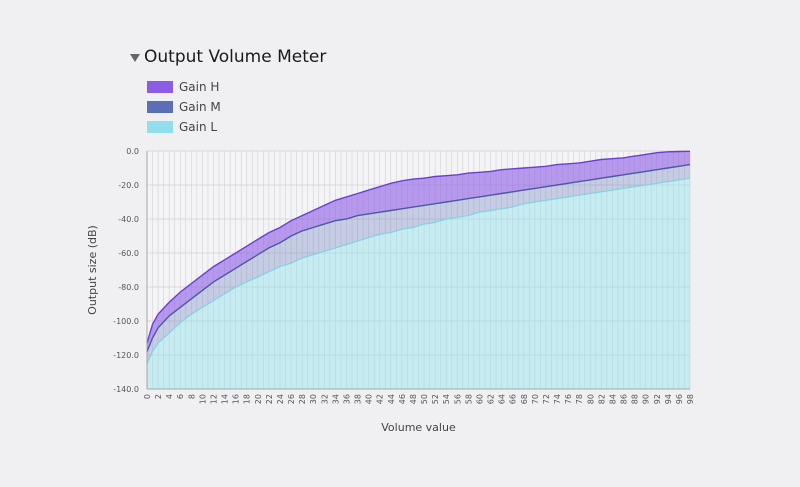  Describe the element at coordinates (128, 253) in the screenshot. I see `y-tick-label: -60.0` at that location.